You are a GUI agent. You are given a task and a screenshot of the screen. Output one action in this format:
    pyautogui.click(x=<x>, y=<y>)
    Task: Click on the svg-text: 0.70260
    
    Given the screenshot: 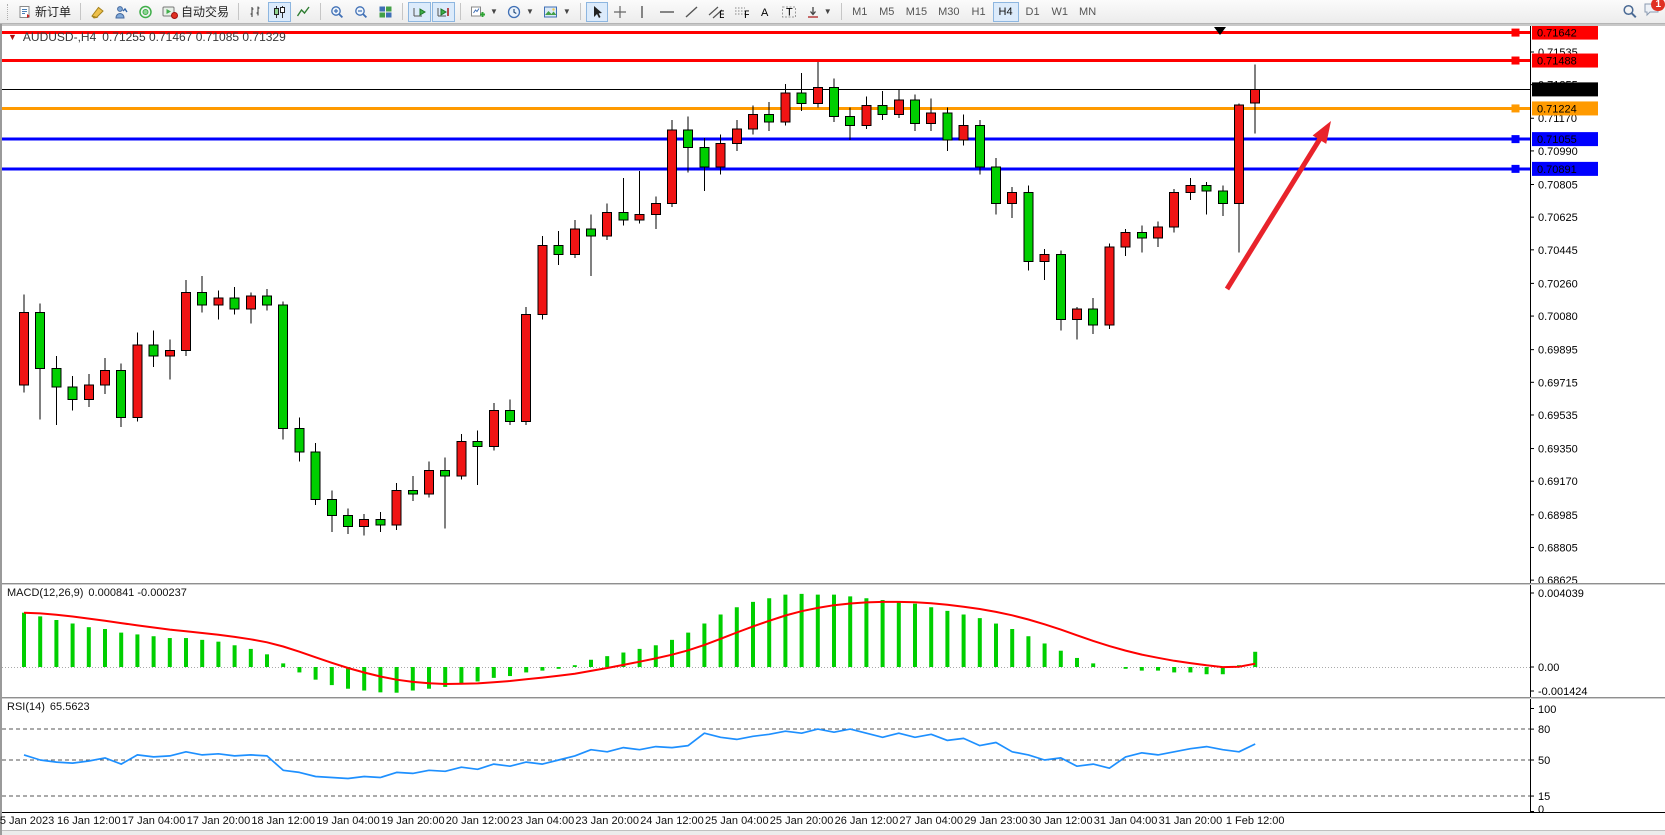 What is the action you would take?
    pyautogui.click(x=1558, y=284)
    